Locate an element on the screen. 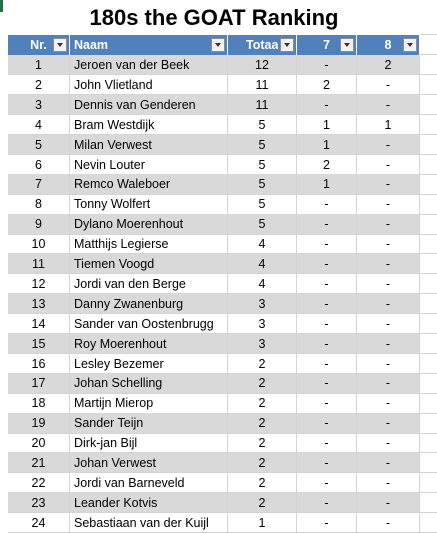 This screenshot has height=533, width=437. name-cell: Remco Waleboer is located at coordinates (149, 184).